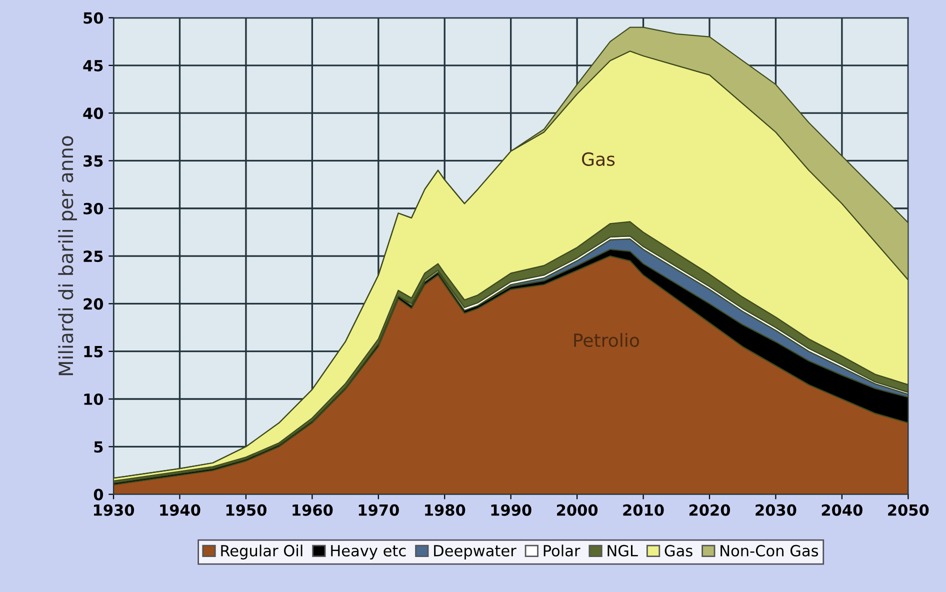 The width and height of the screenshot is (946, 592). What do you see at coordinates (678, 550) in the screenshot?
I see `legend-label: Gas` at bounding box center [678, 550].